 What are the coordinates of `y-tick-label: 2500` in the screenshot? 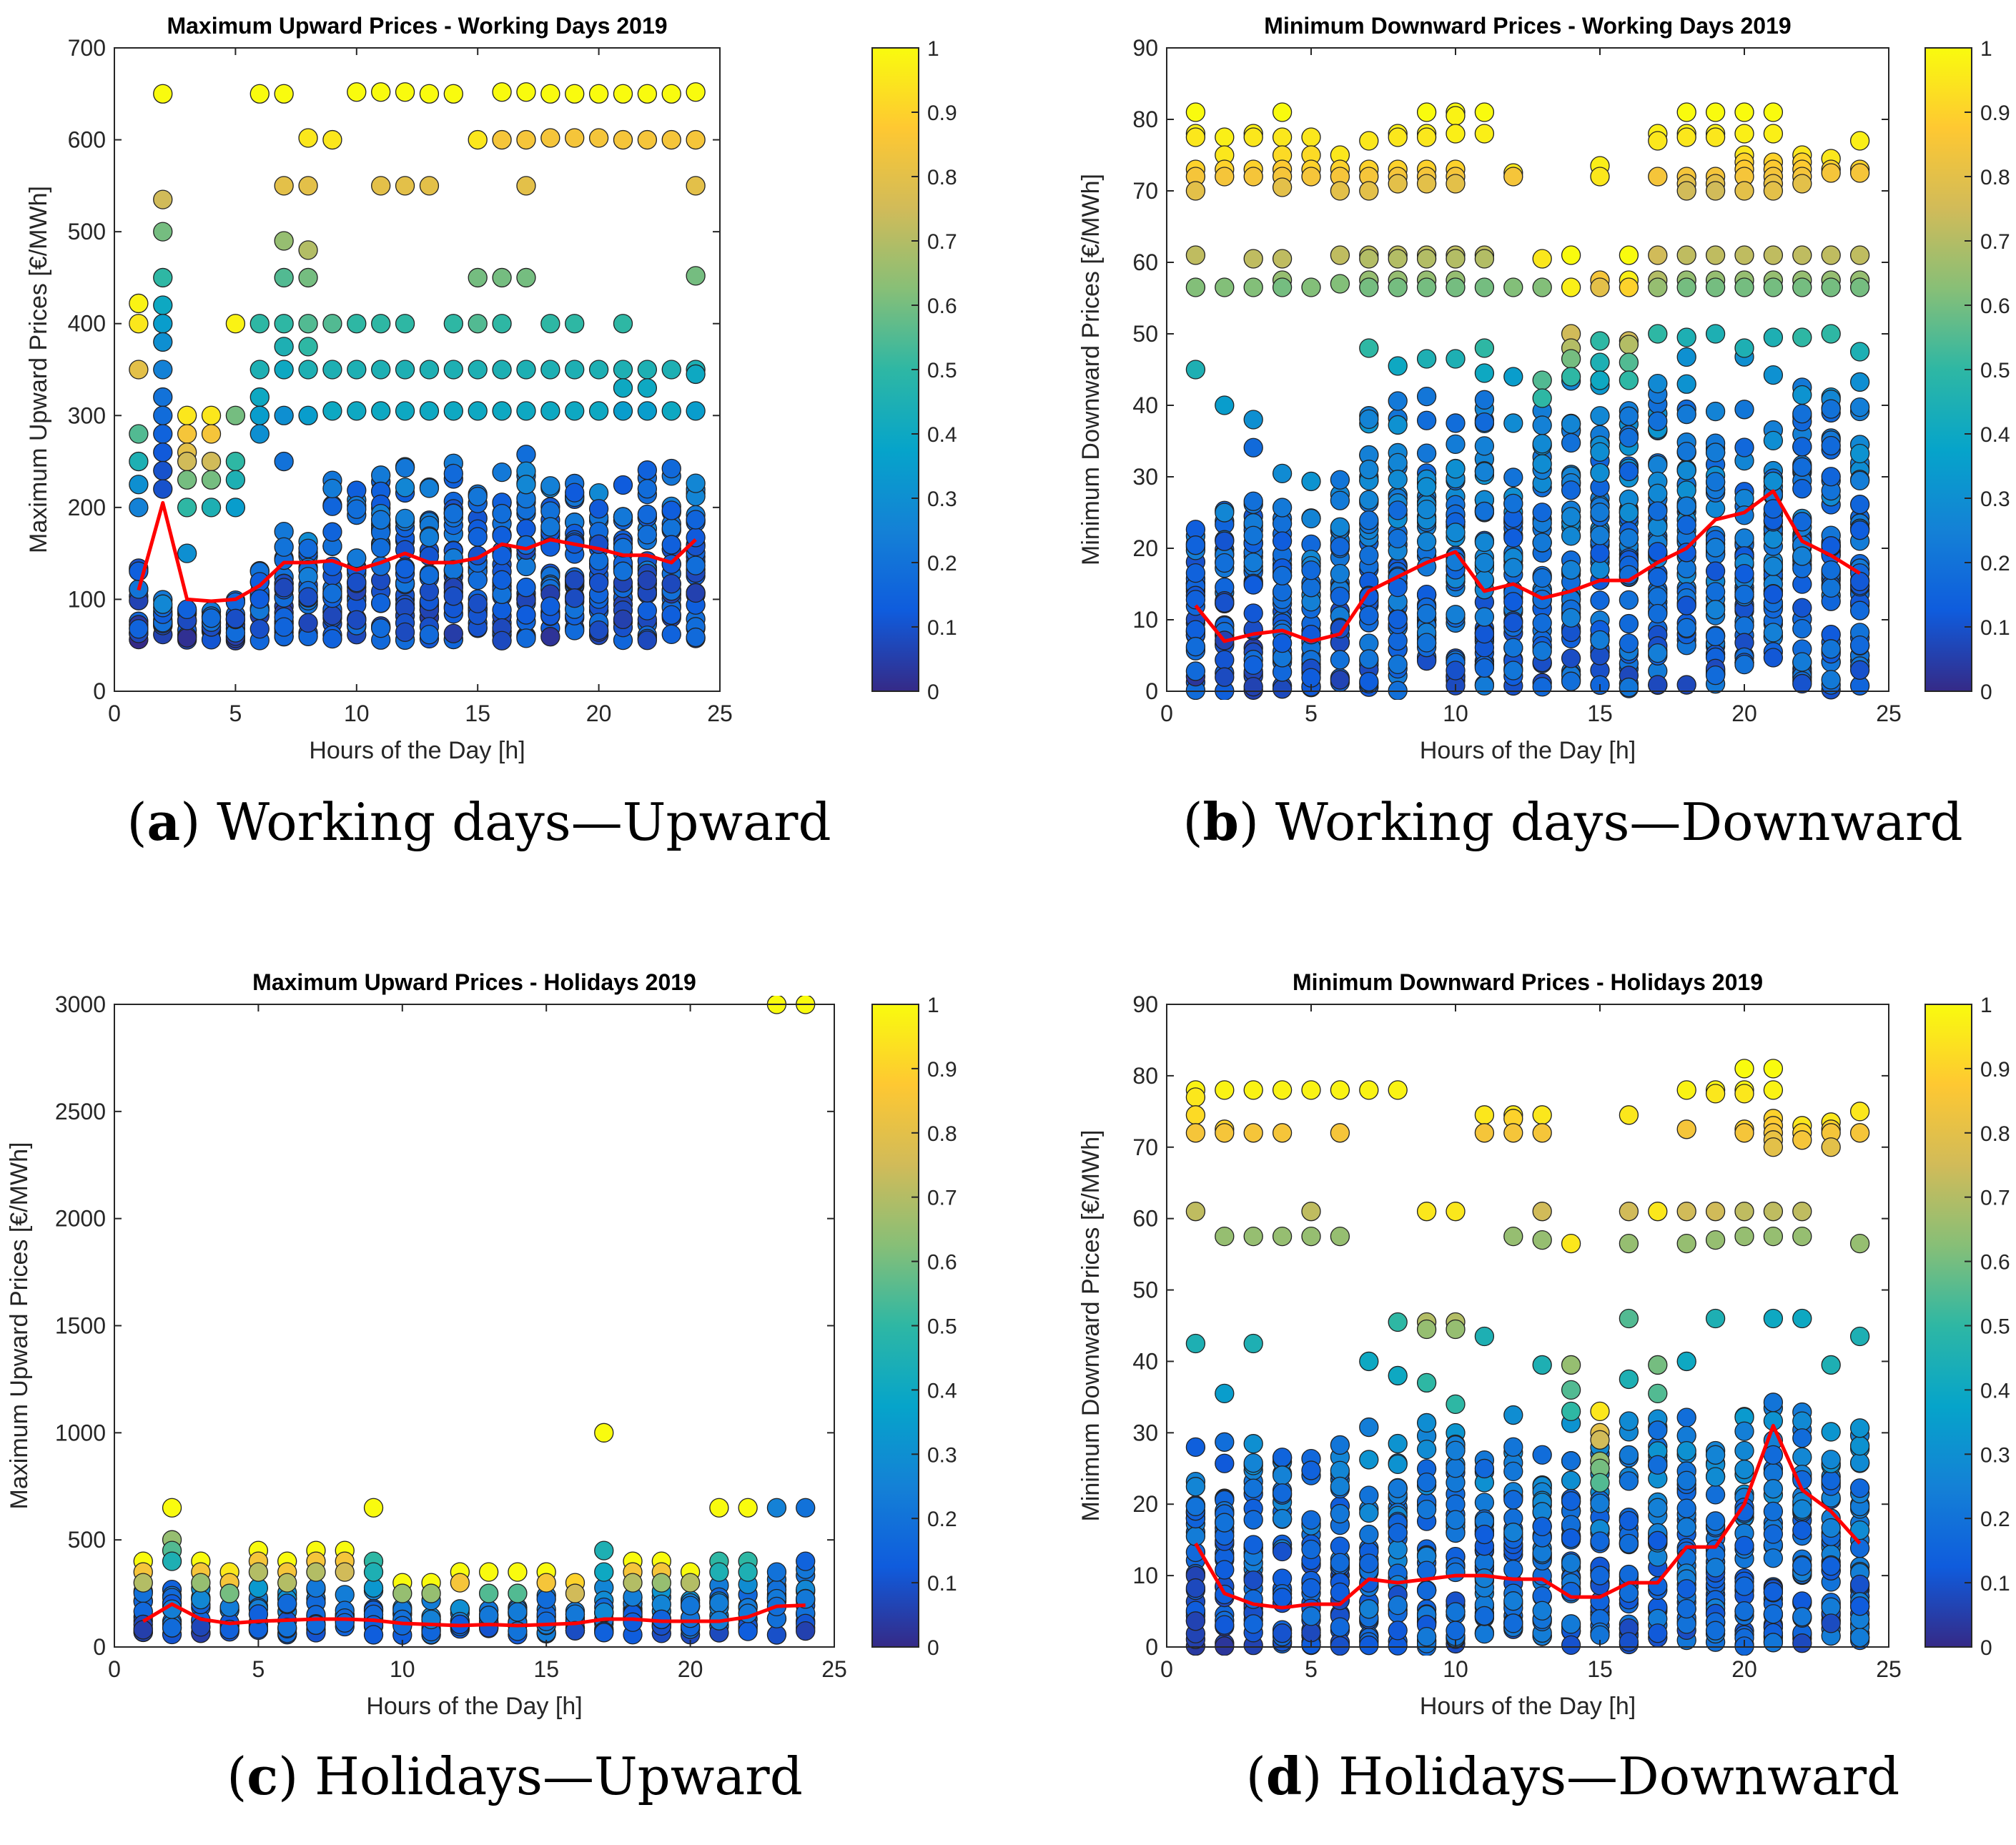 It's located at (80, 1112).